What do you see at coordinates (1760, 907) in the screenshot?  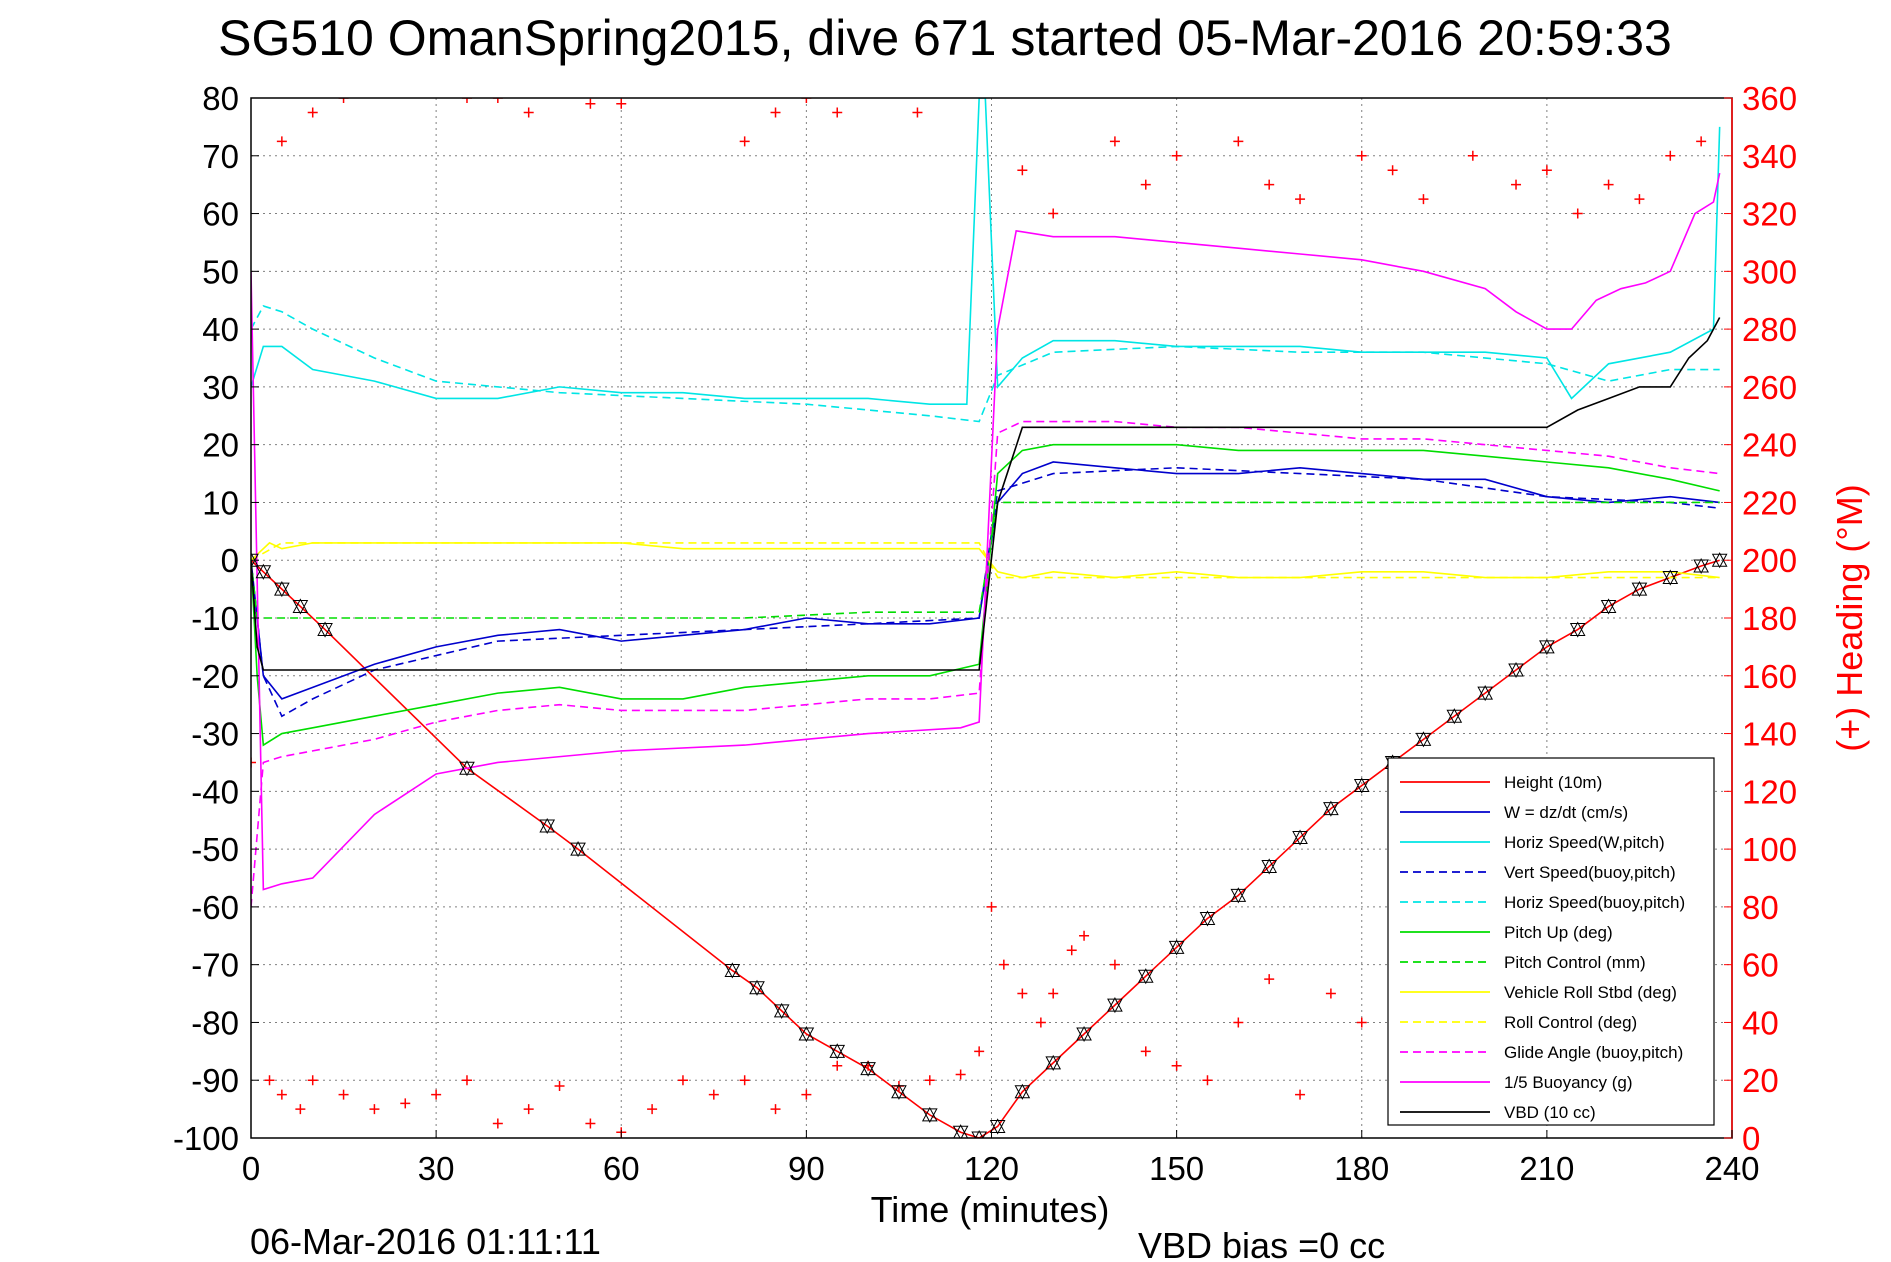 I see `y2-tick-label: 80` at bounding box center [1760, 907].